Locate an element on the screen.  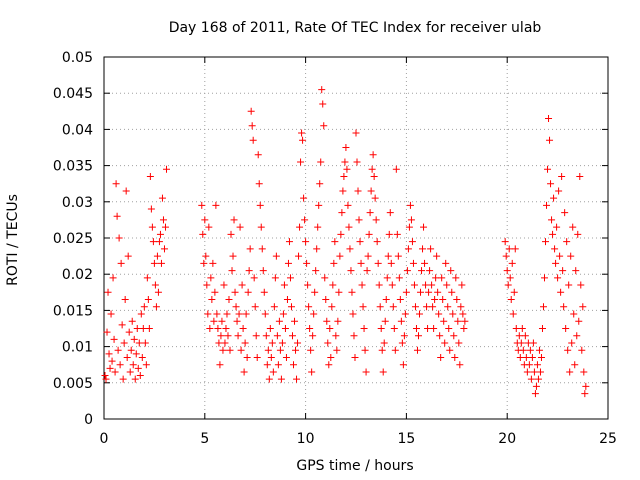
y-tick-label: 0.04 is located at coordinates (77, 130).